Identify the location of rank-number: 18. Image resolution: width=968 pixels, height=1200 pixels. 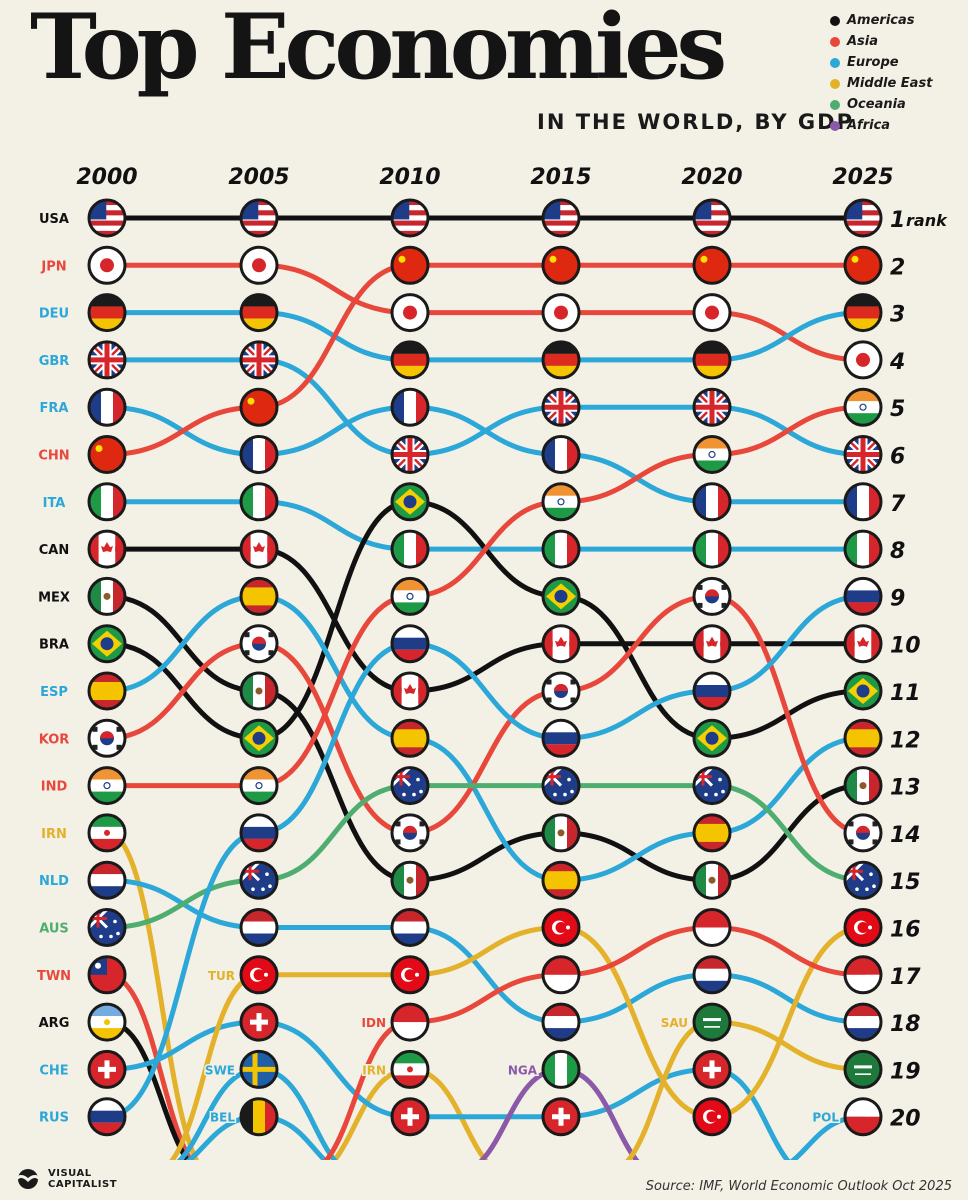
(905, 1024).